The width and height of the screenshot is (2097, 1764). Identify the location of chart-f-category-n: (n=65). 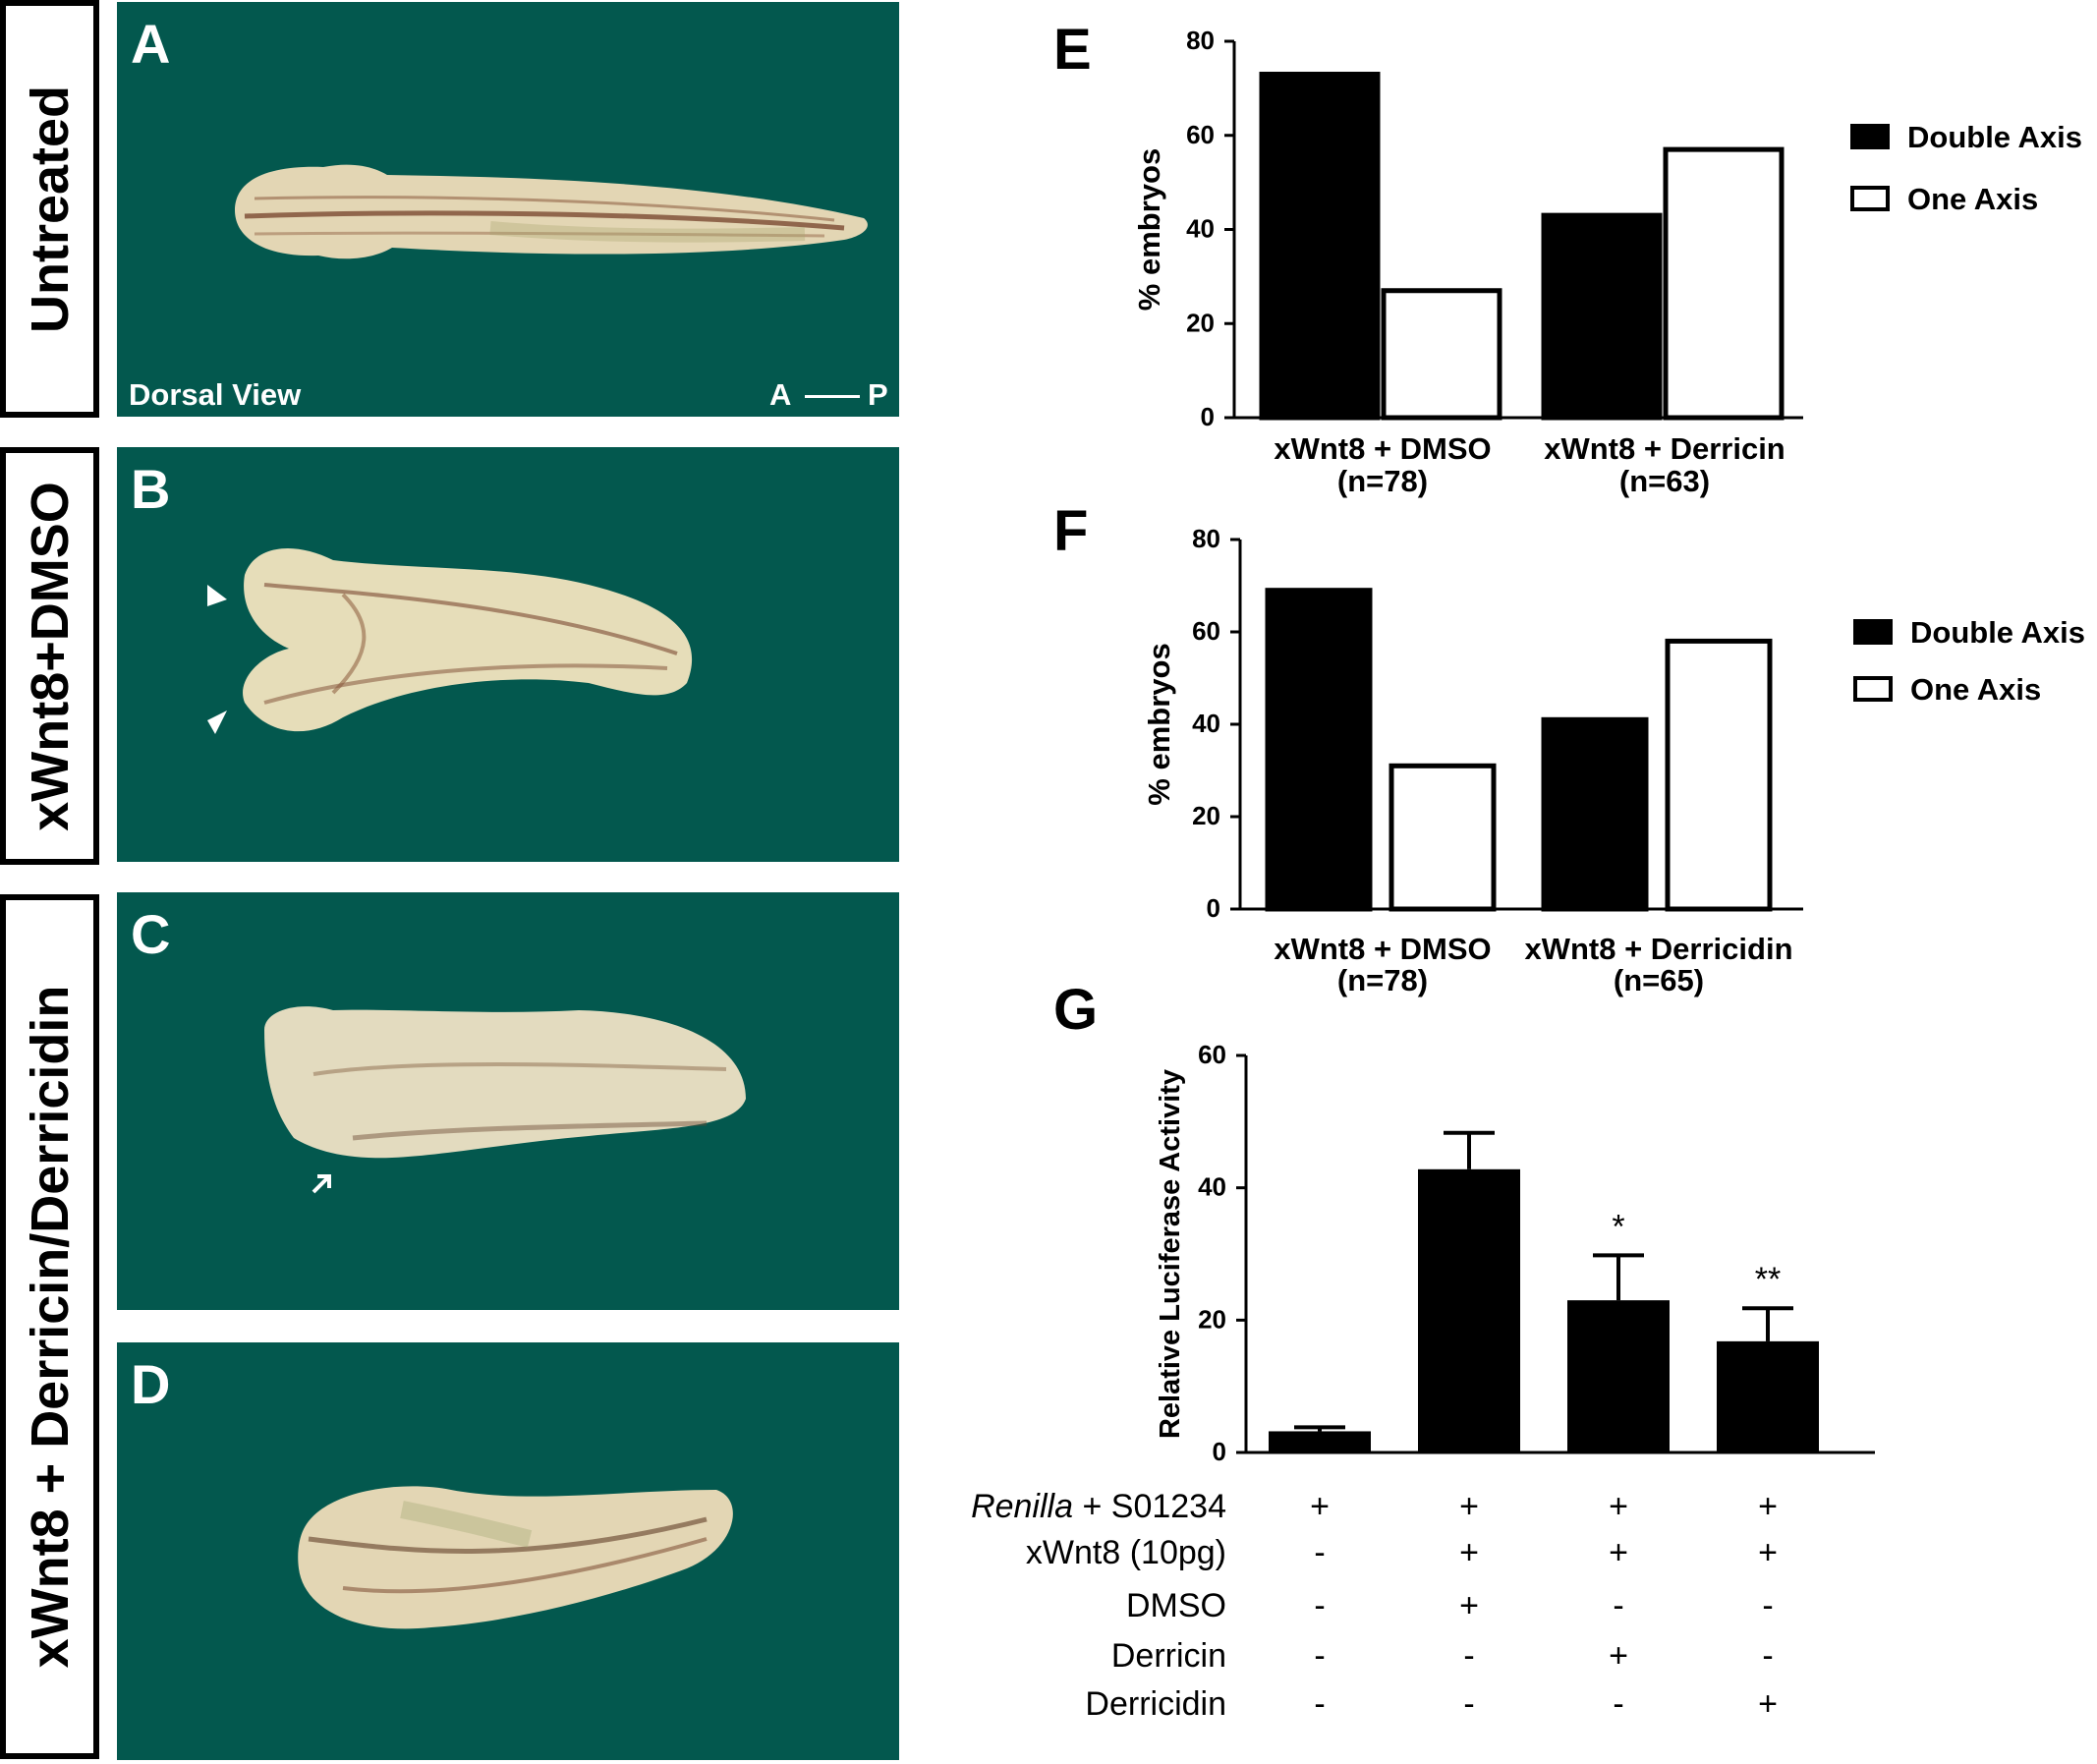
(1659, 980).